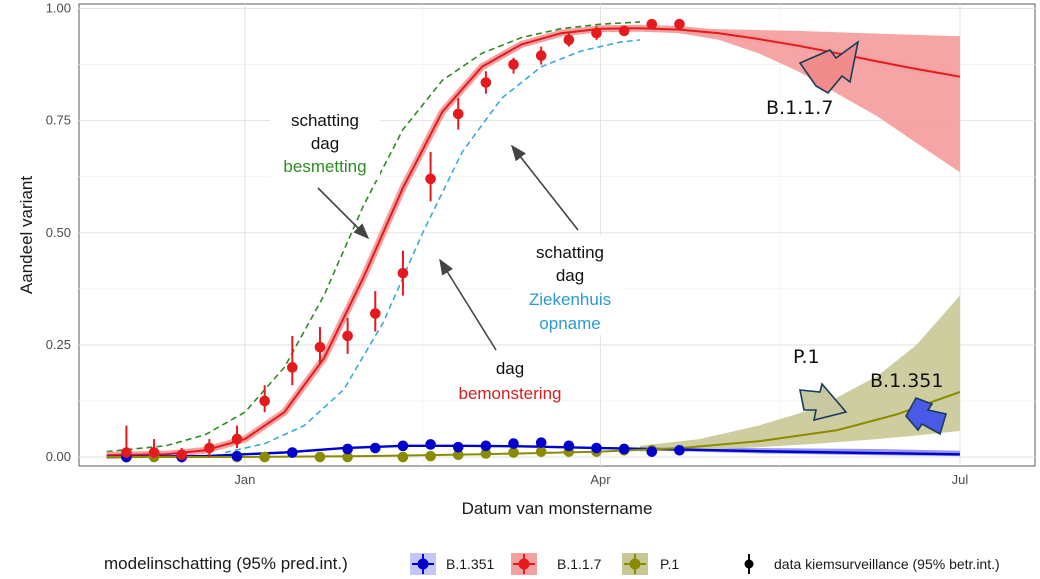  Describe the element at coordinates (324, 166) in the screenshot. I see `annotation-infection-line3: besmetting` at that location.